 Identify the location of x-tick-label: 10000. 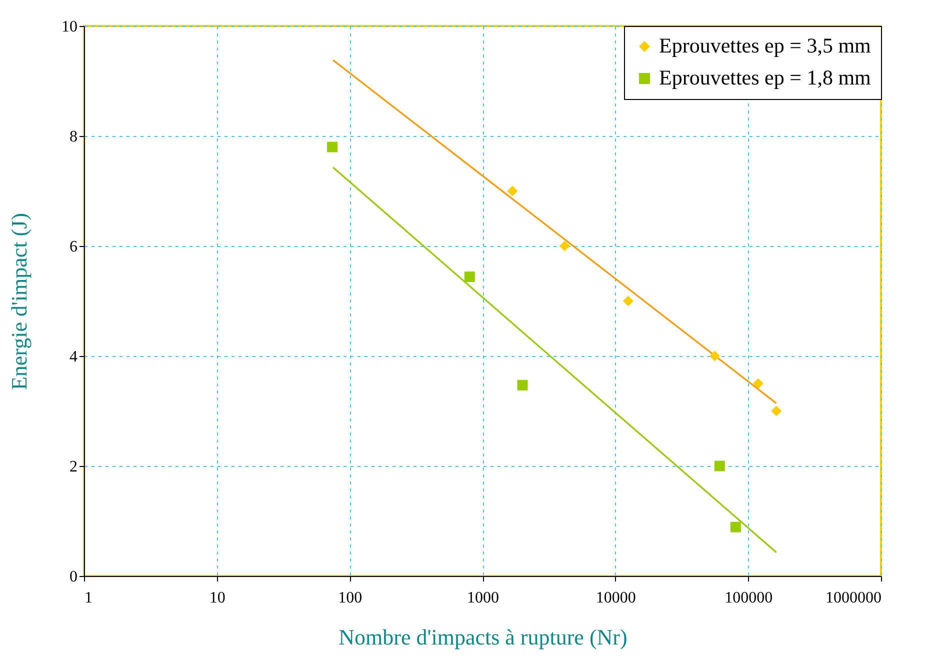
(616, 598).